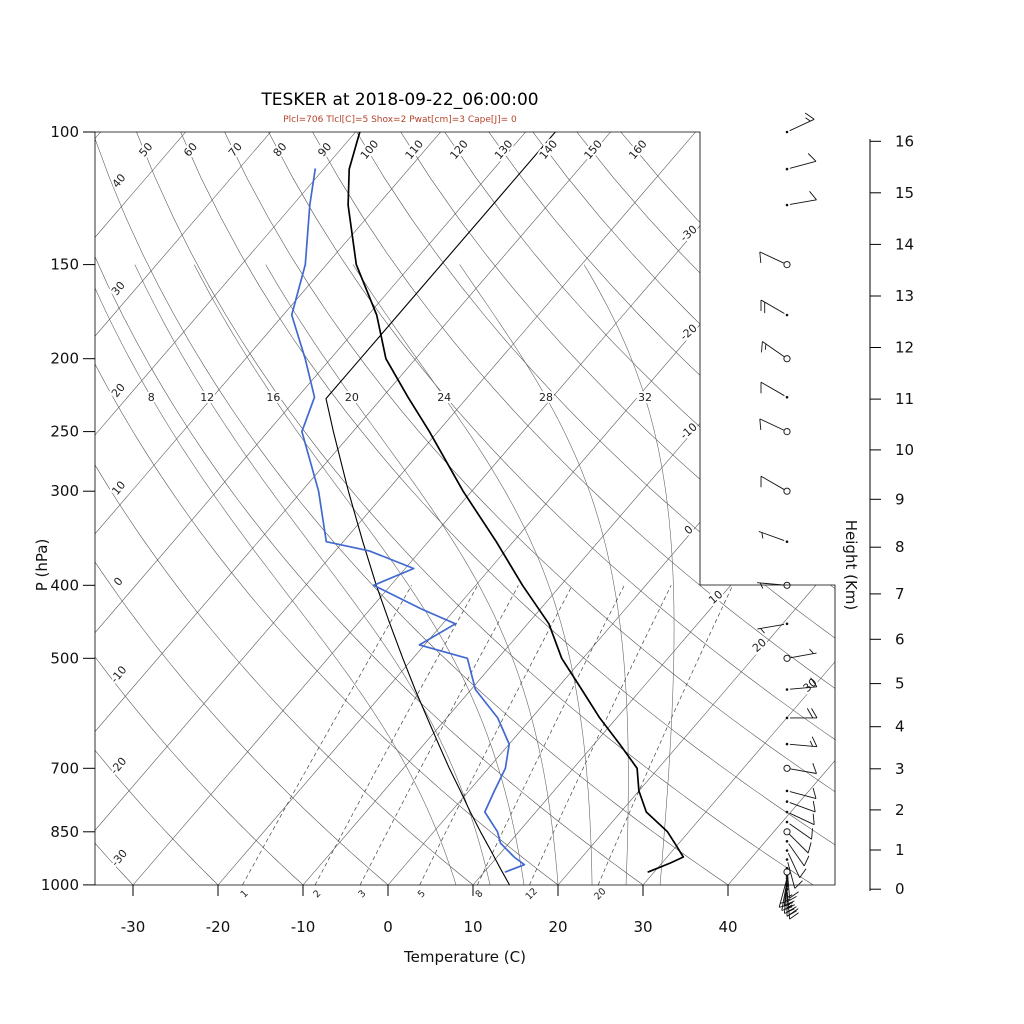 This screenshot has width=1024, height=1024. What do you see at coordinates (64, 768) in the screenshot?
I see `svg-text: 700` at bounding box center [64, 768].